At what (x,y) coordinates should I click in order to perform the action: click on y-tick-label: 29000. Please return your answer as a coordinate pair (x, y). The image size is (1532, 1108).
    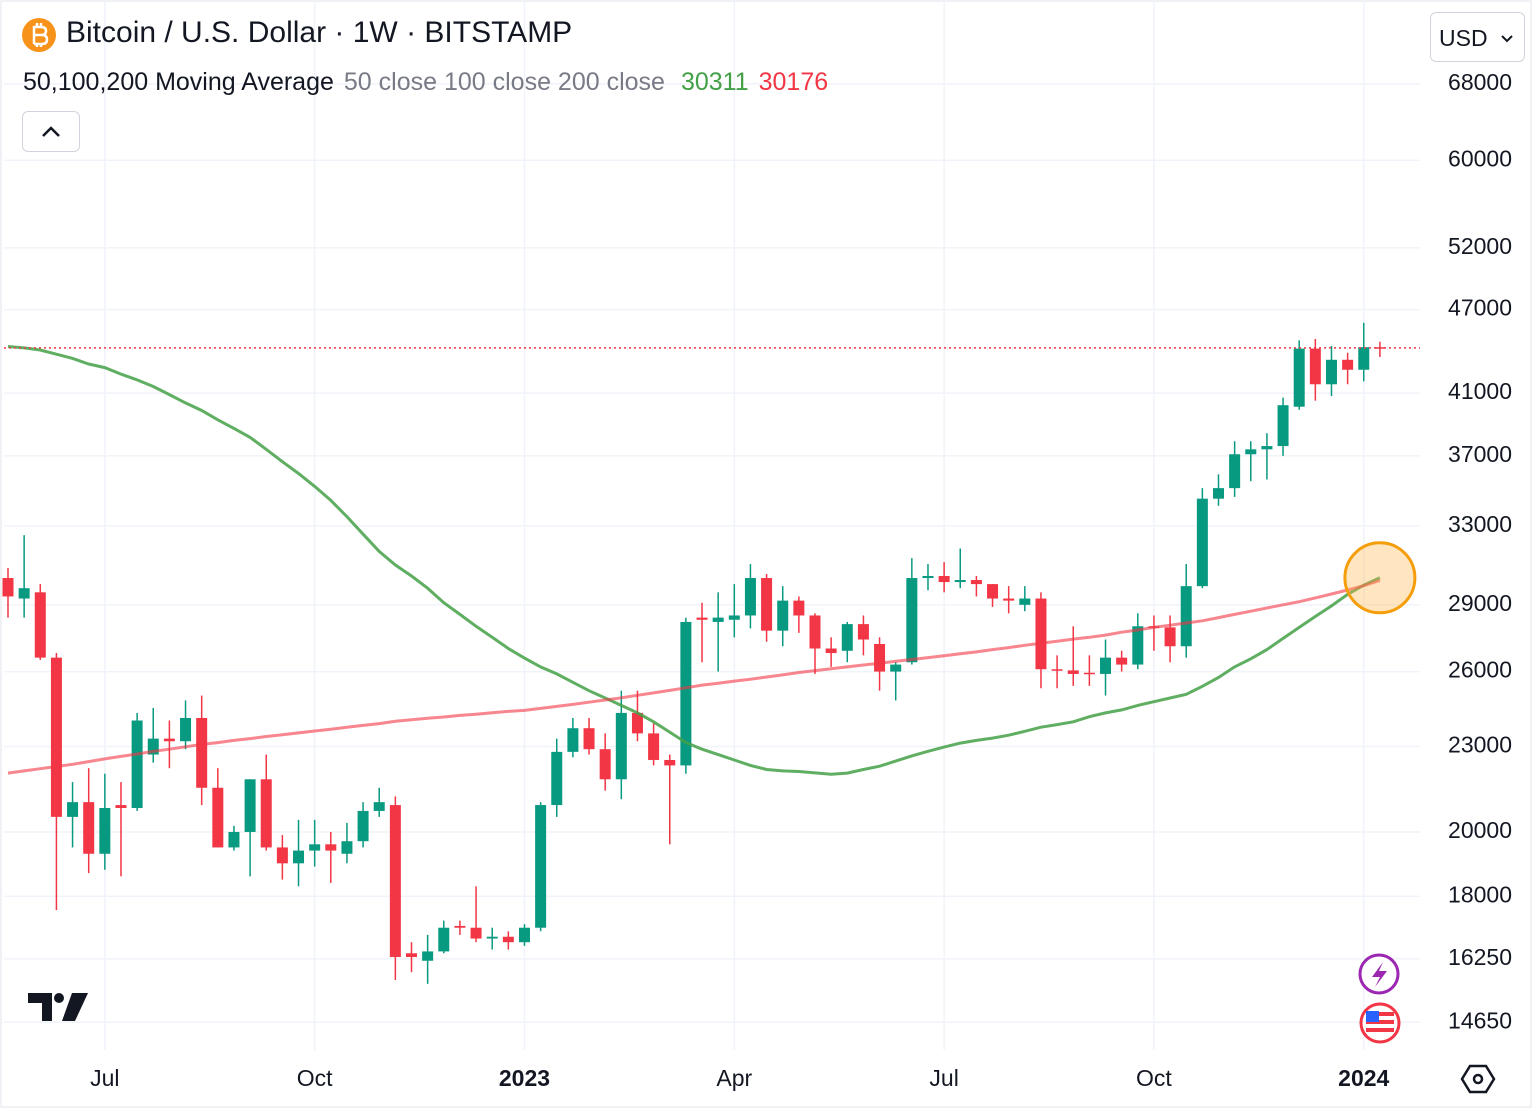
    Looking at the image, I should click on (1480, 603).